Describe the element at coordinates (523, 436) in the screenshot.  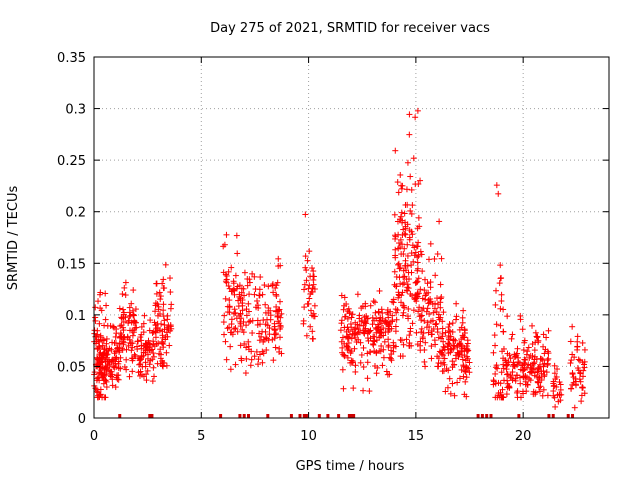
I see `x-tick-label: 20` at that location.